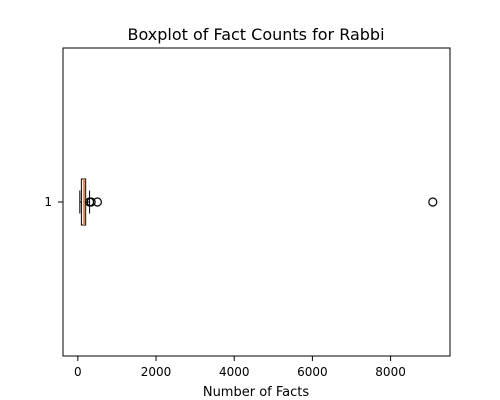 The height and width of the screenshot is (400, 500). I want to click on x-tick-label: 8000, so click(390, 372).